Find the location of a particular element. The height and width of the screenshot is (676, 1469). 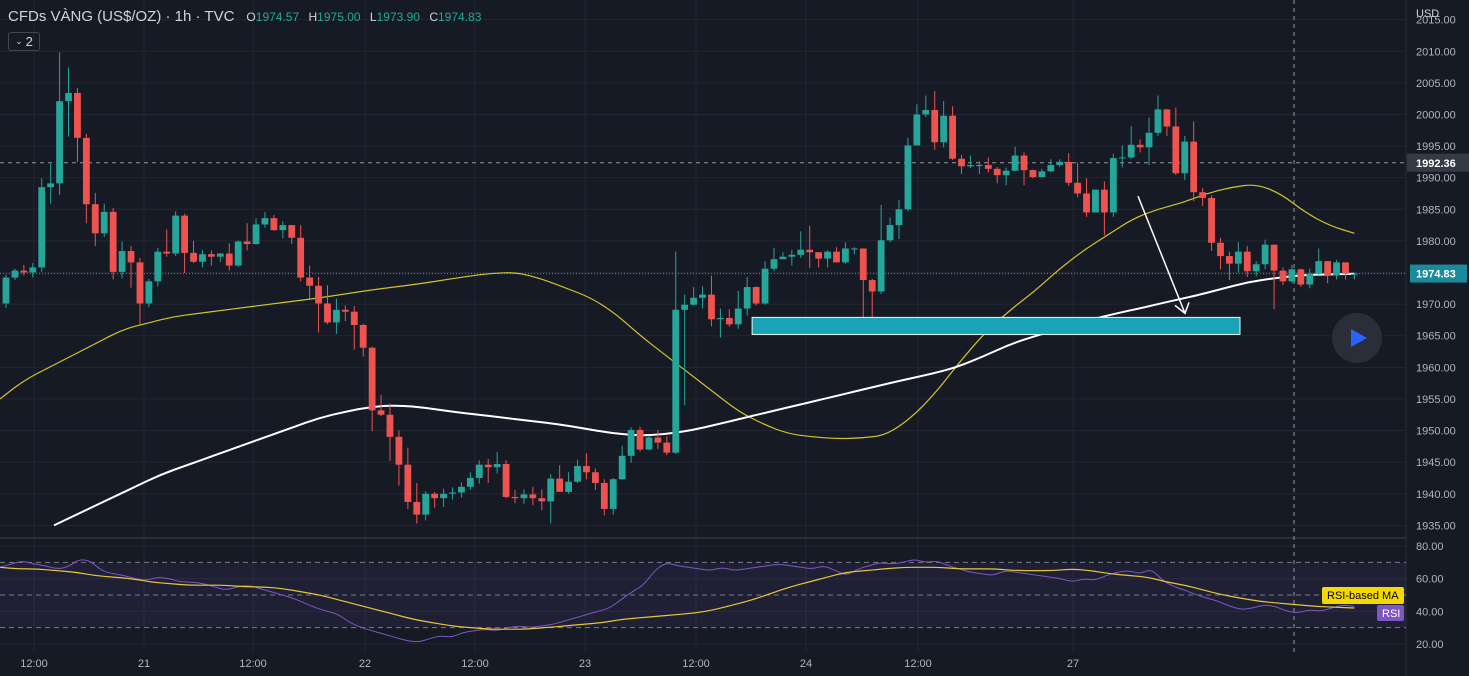

price-tick-label: 2010.00 is located at coordinates (1436, 52).